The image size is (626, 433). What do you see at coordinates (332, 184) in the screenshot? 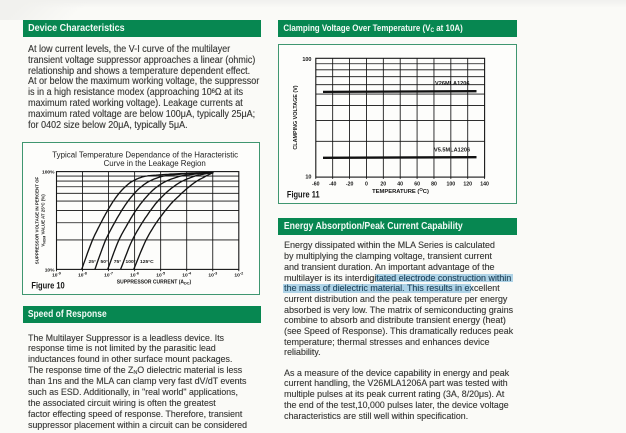
I see `svg-text: -40` at bounding box center [332, 184].